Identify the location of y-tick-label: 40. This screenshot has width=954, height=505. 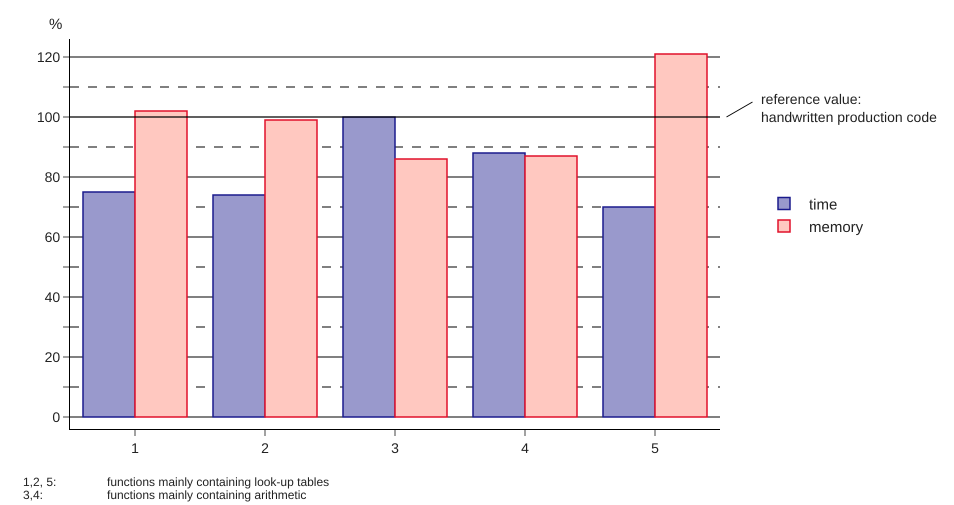
(52, 296).